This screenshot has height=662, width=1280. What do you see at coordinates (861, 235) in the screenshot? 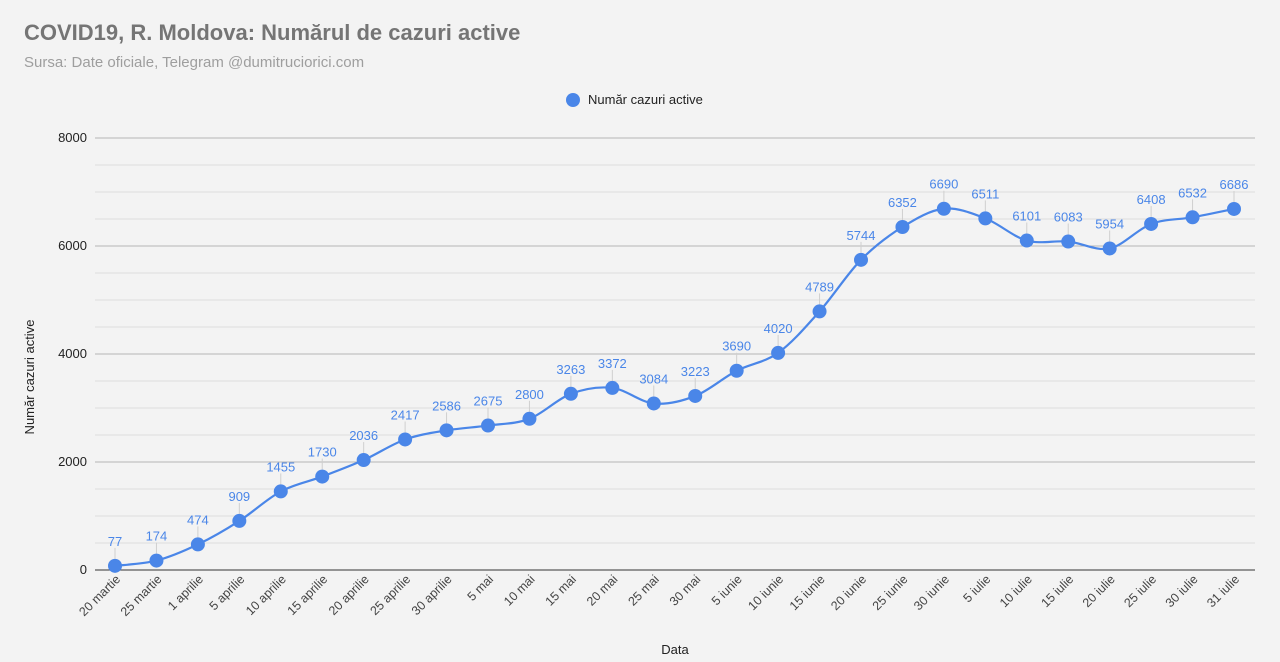
I see `data-label: 5744` at bounding box center [861, 235].